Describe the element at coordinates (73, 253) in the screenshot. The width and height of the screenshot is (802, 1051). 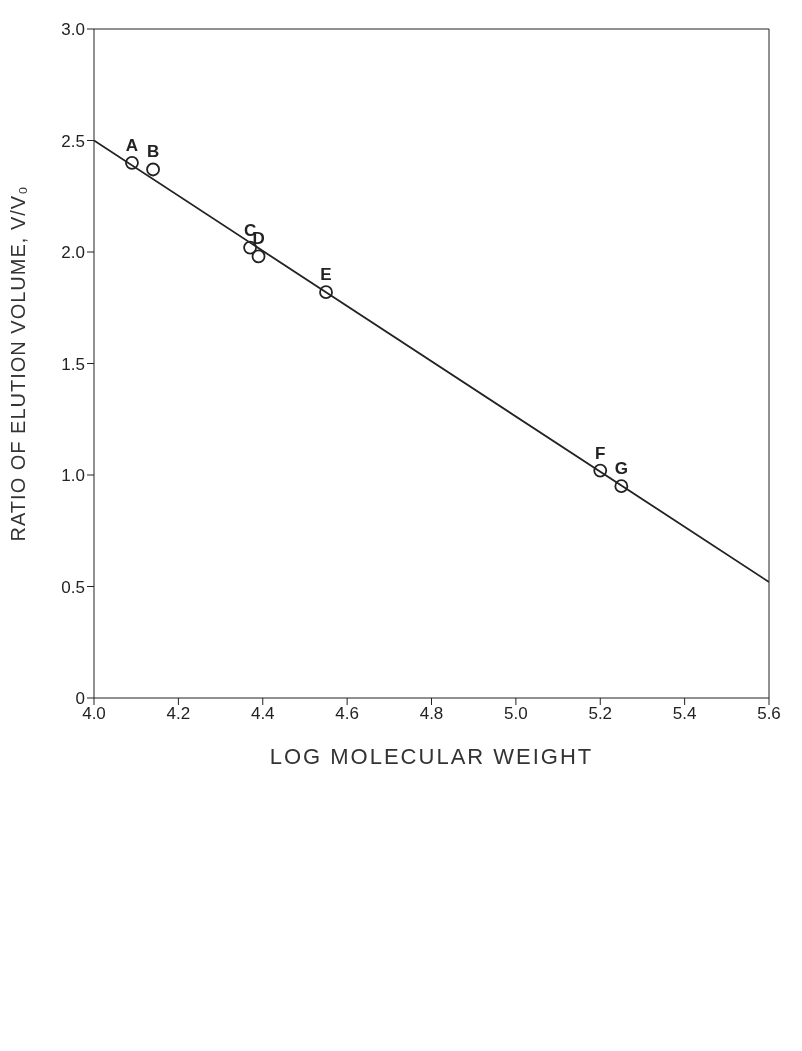
I see `y-tick-label: 2.0` at that location.